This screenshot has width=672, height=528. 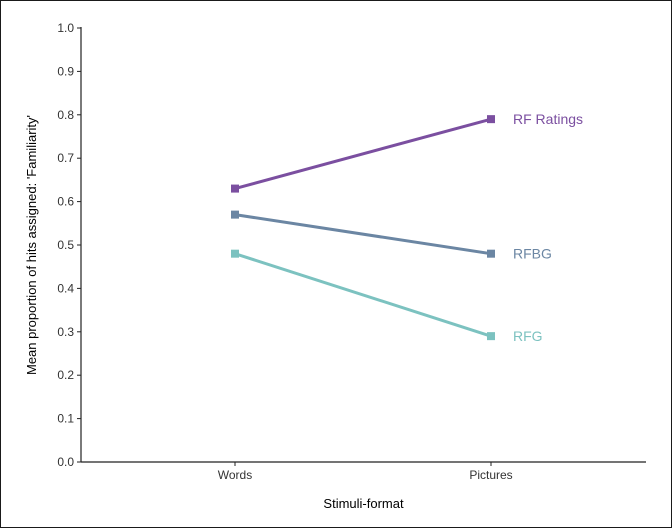 What do you see at coordinates (363, 503) in the screenshot?
I see `x-axis-title: Stimuli-format` at bounding box center [363, 503].